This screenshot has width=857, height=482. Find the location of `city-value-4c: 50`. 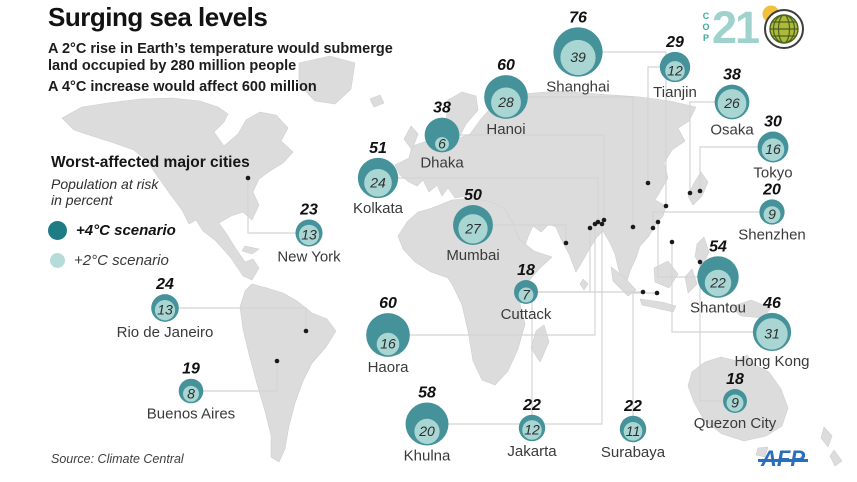

city-value-4c: 50 is located at coordinates (473, 195).